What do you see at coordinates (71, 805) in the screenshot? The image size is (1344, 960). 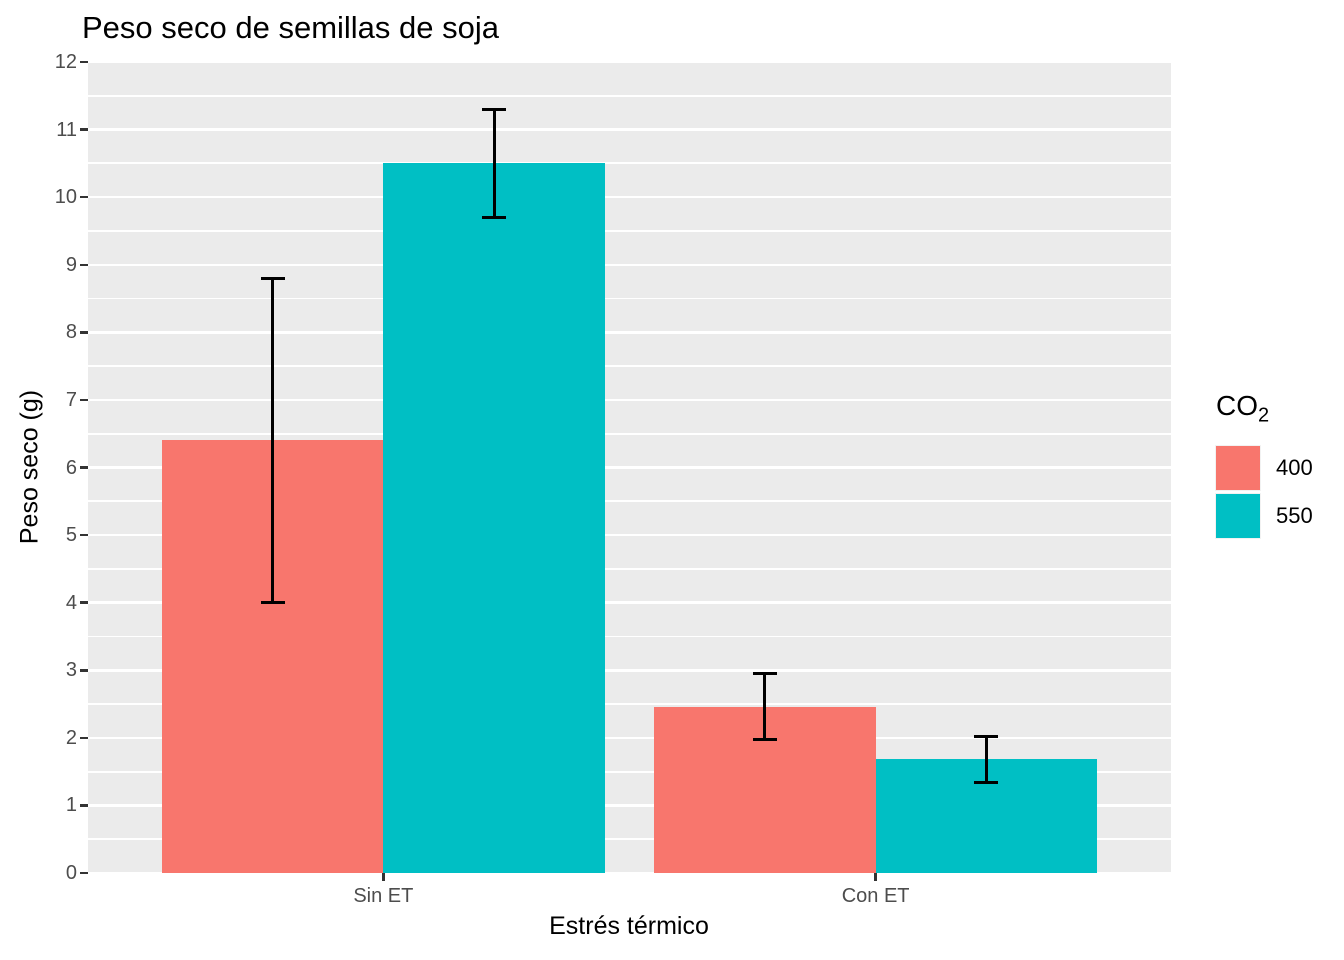 I see `y-tick-label: 1` at bounding box center [71, 805].